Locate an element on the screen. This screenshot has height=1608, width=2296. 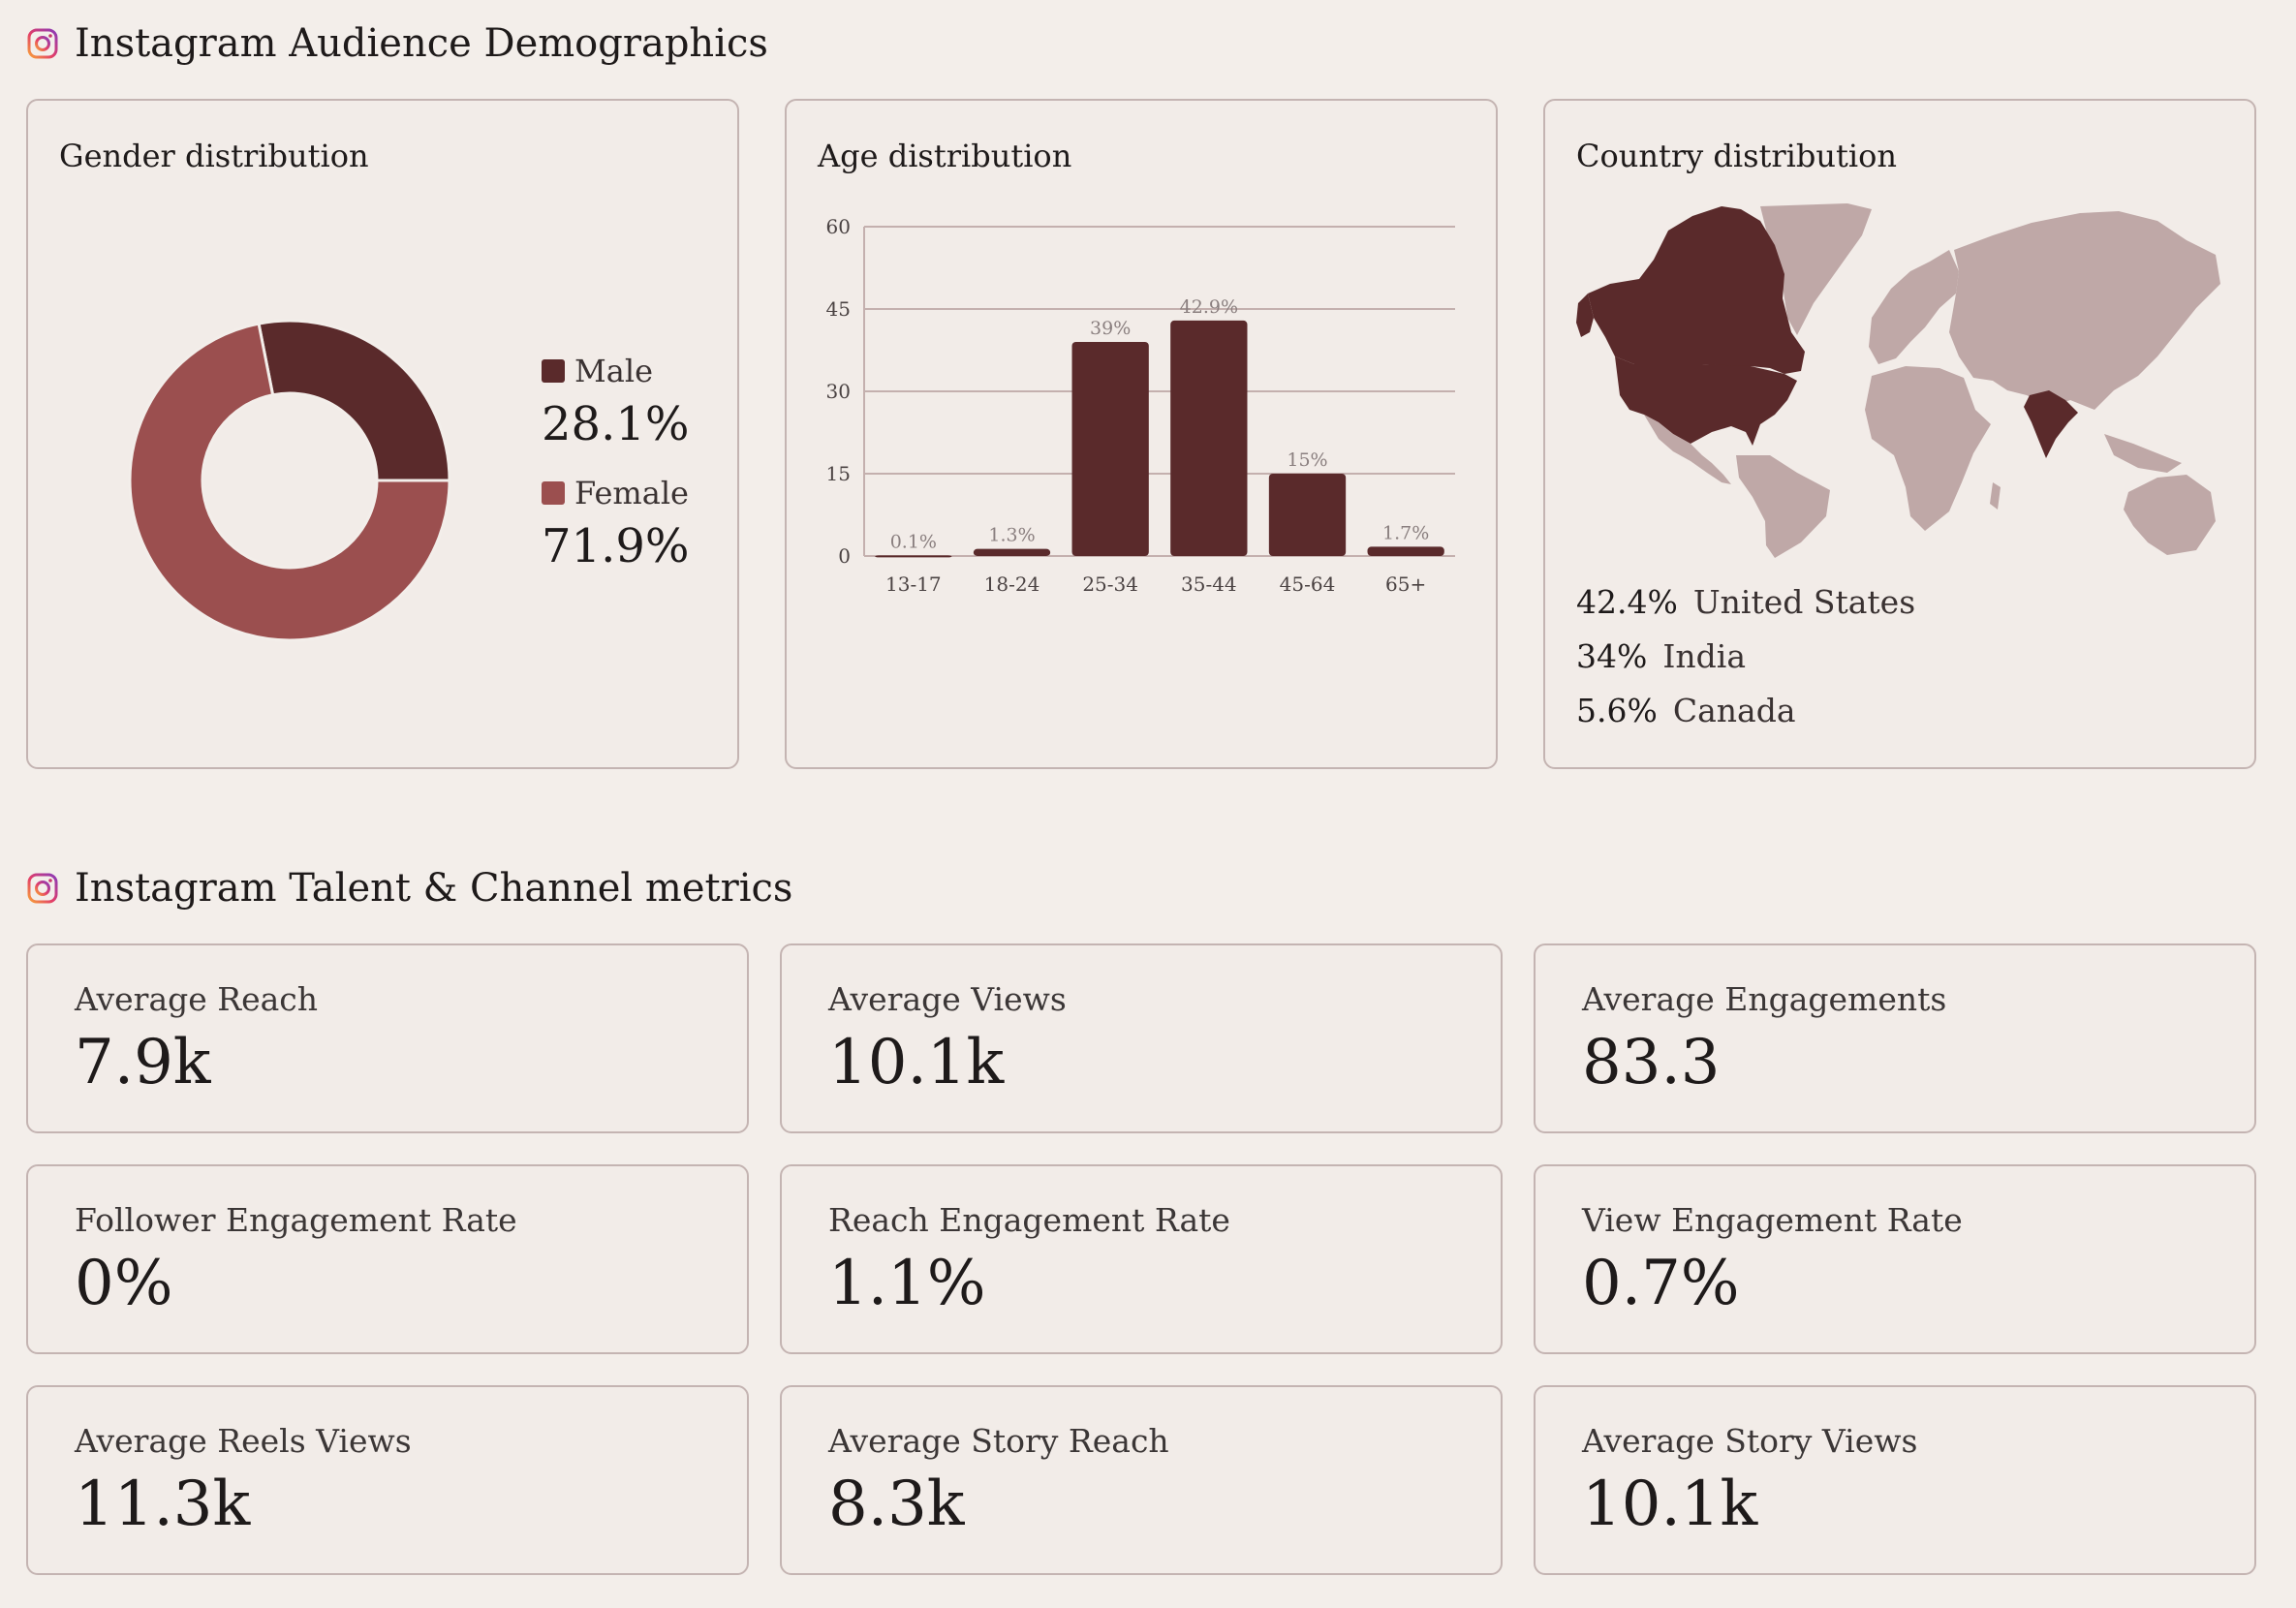
metric-value: 8.3k is located at coordinates (896, 1504).